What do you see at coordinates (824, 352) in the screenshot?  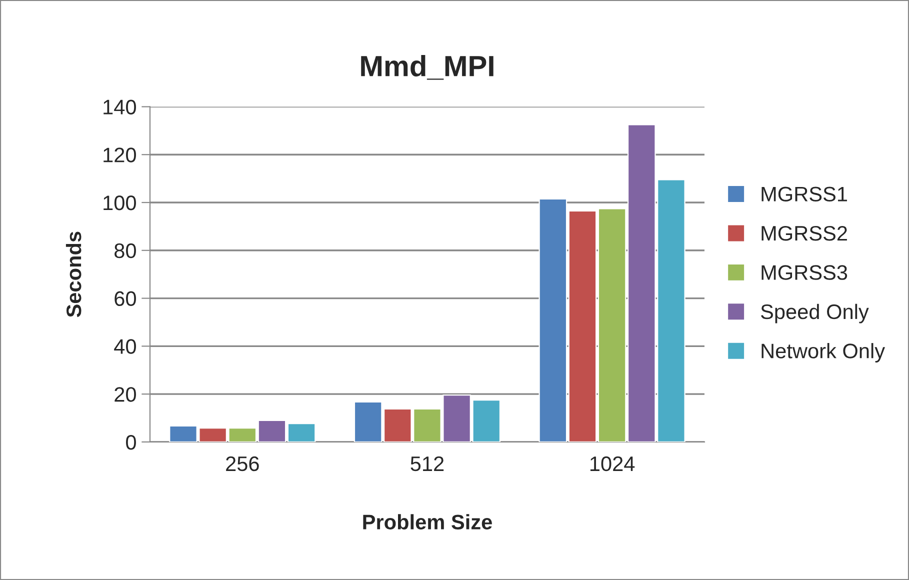 I see `legend-label: Network Only` at bounding box center [824, 352].